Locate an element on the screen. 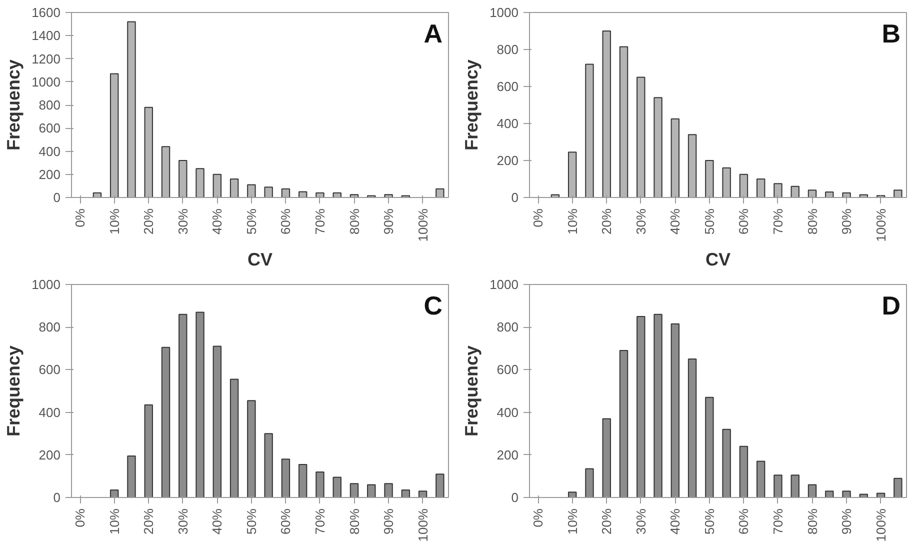  chart-title: A is located at coordinates (433, 33).